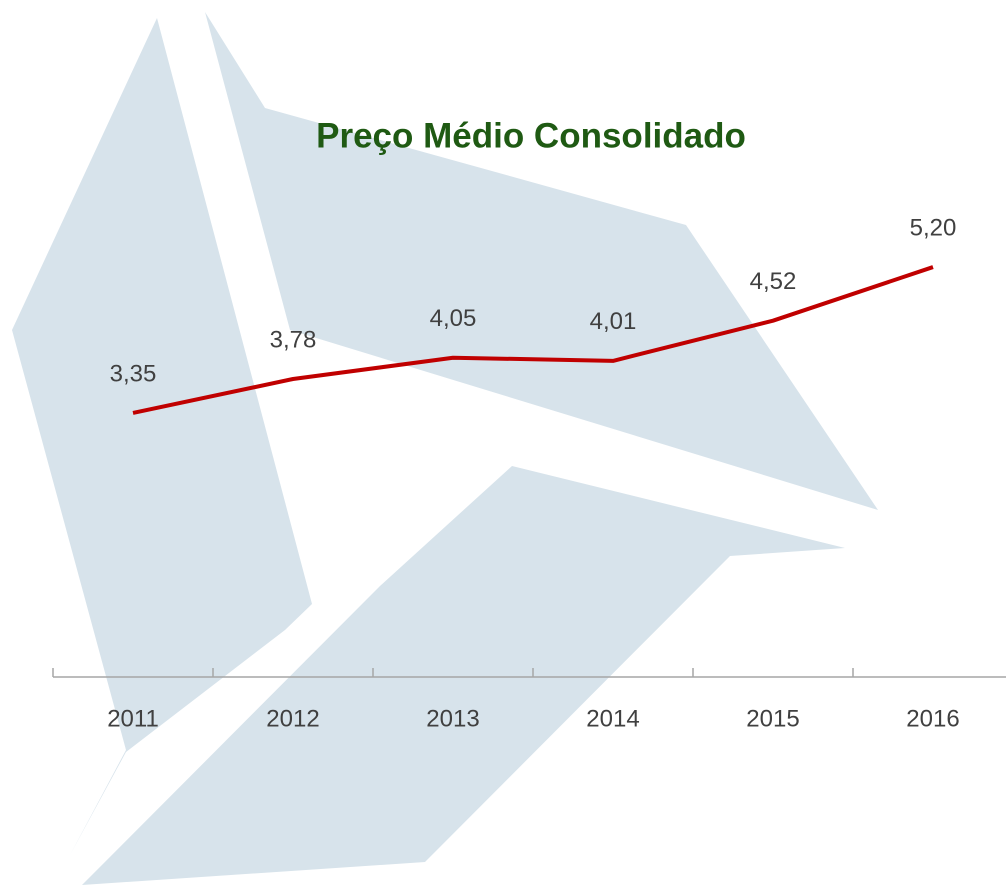 The height and width of the screenshot is (885, 1006). Describe the element at coordinates (453, 318) in the screenshot. I see `data-label: 4,05` at that location.